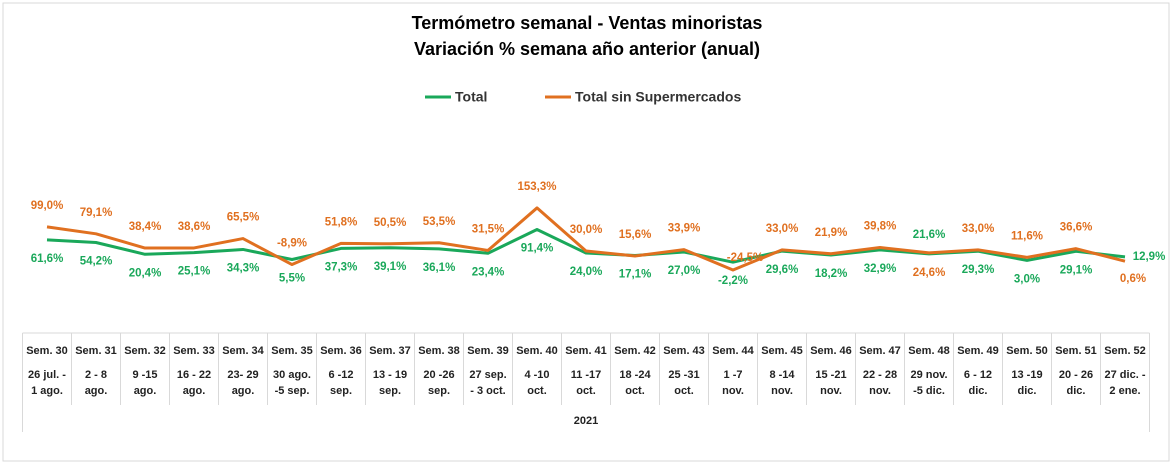  What do you see at coordinates (684, 271) in the screenshot?
I see `data-label: 27,0%` at bounding box center [684, 271].